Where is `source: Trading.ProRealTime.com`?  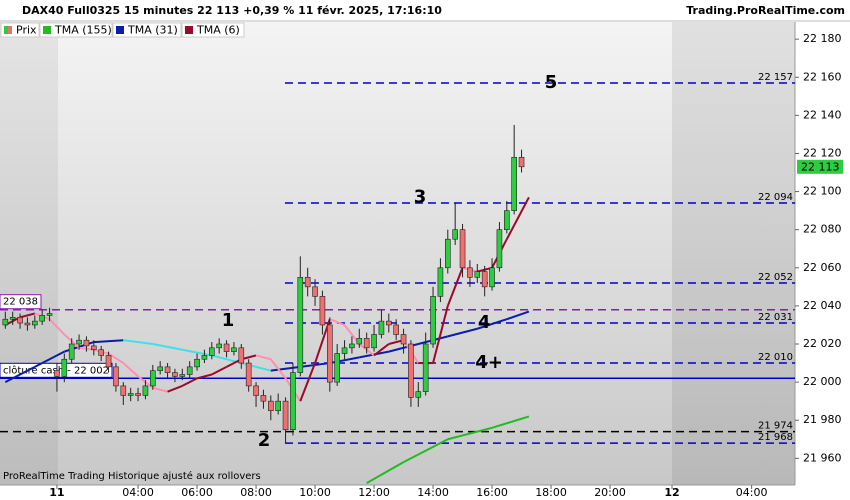 source: Trading.ProRealTime.com is located at coordinates (765, 10).